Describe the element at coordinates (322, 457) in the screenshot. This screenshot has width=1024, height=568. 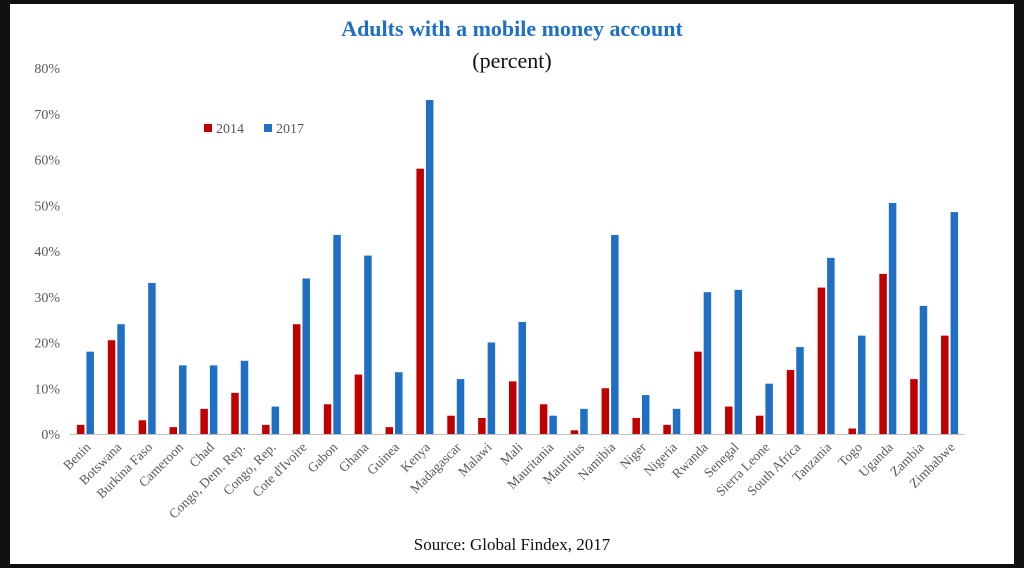
I see `x-tick-label: Gabon` at that location.